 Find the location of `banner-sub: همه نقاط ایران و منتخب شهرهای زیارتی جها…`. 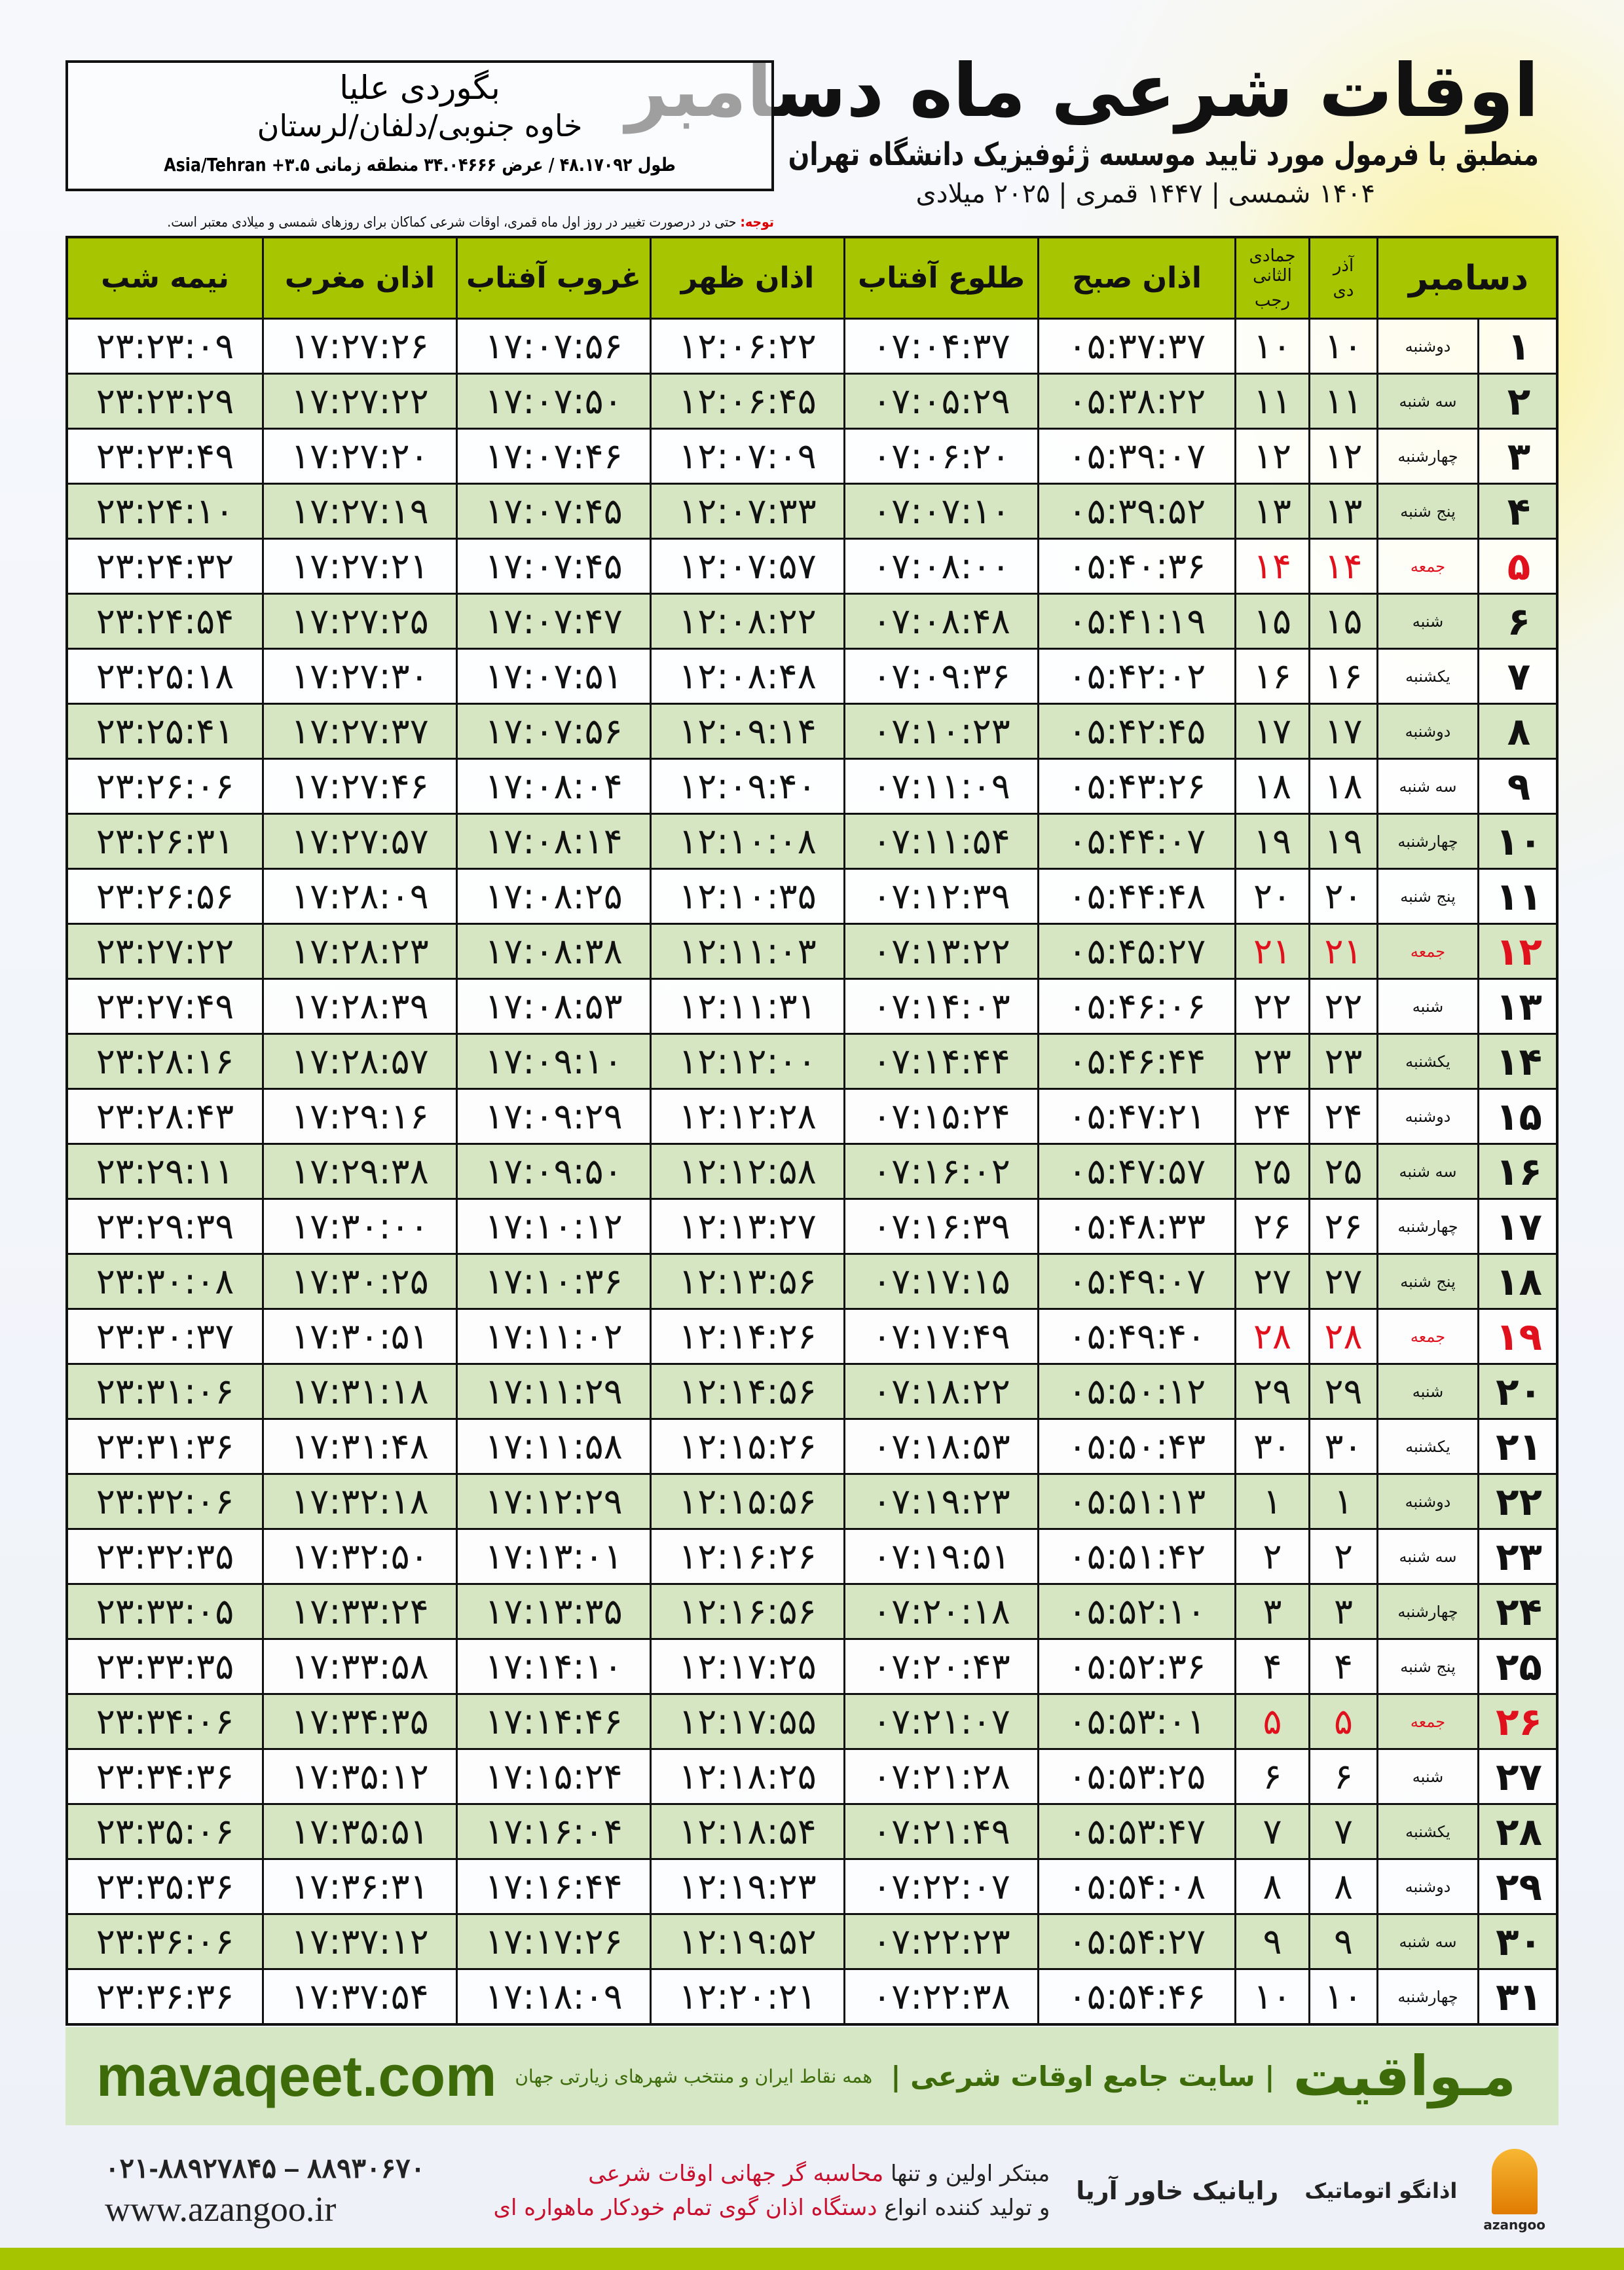

banner-sub: همه نقاط ایران و منتخب شهرهای زیارتی جها… is located at coordinates (694, 2076).